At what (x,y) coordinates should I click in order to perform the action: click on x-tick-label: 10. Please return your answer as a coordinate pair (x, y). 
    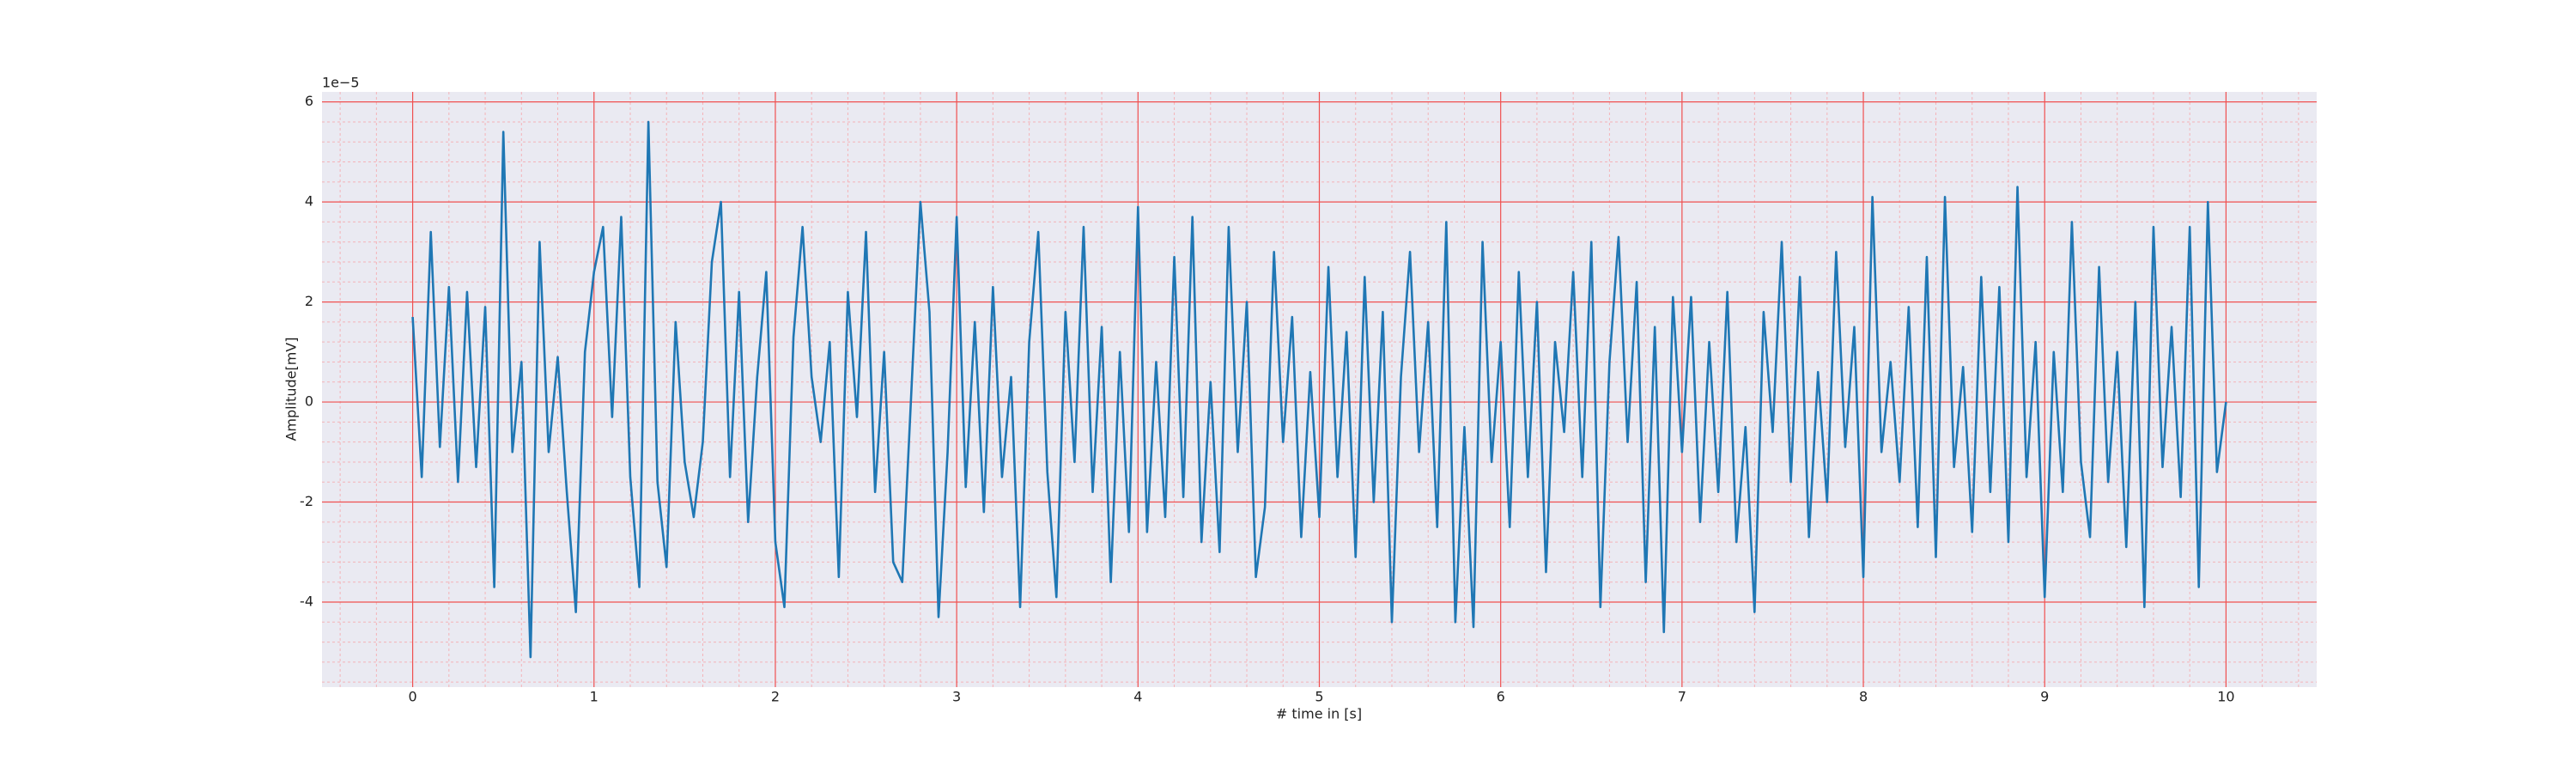
    Looking at the image, I should click on (2225, 697).